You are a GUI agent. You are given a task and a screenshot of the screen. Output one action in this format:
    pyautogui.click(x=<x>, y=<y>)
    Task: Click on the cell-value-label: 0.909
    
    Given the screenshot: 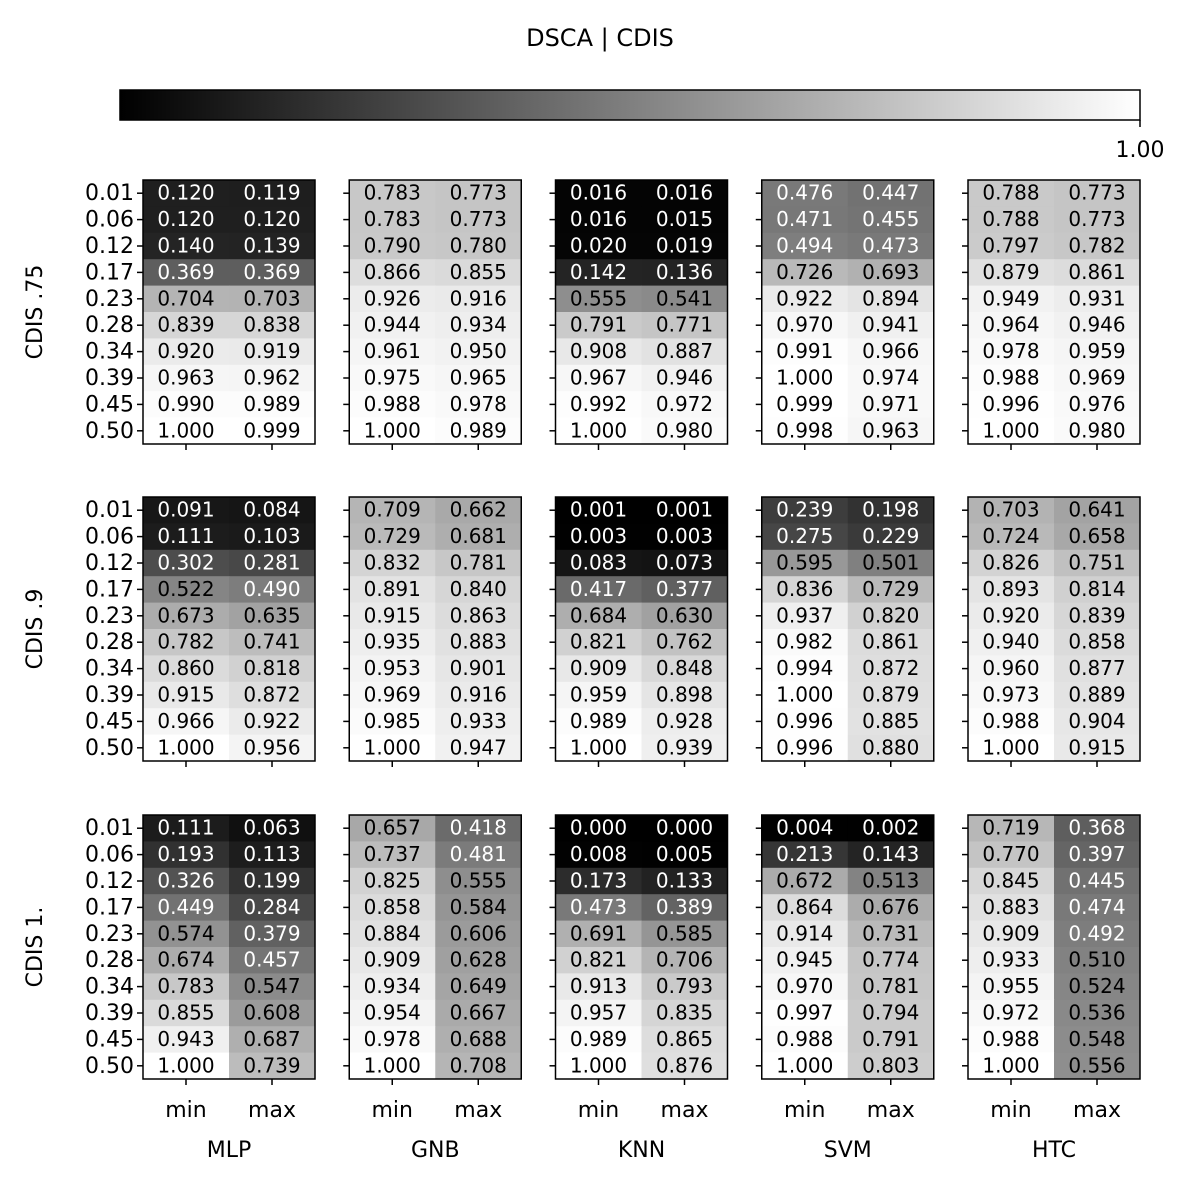 What is the action you would take?
    pyautogui.click(x=598, y=668)
    